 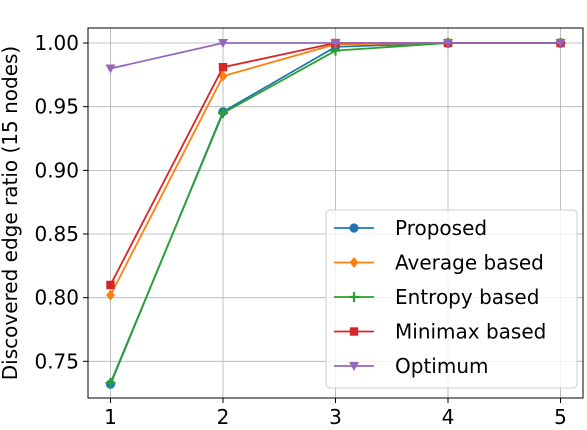 I want to click on y-tick-label: 0.75, so click(x=56, y=361).